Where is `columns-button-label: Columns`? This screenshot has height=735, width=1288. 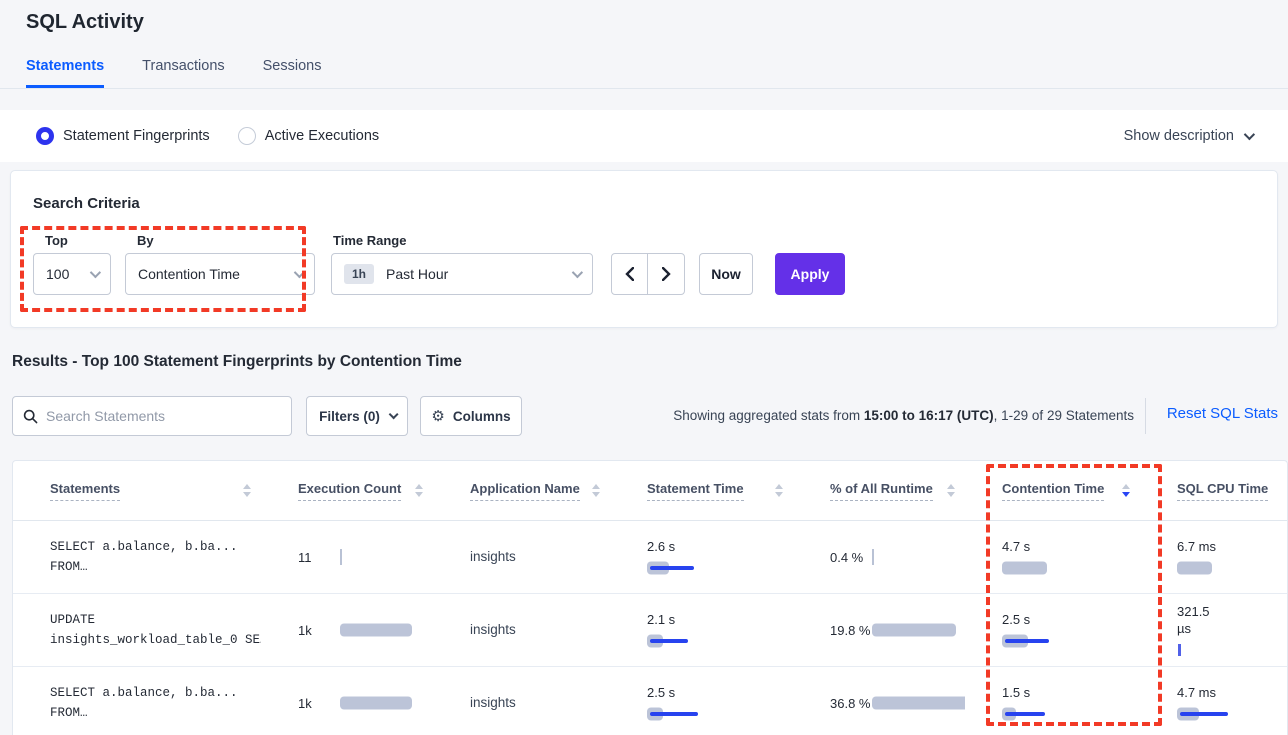
columns-button-label: Columns is located at coordinates (481, 416).